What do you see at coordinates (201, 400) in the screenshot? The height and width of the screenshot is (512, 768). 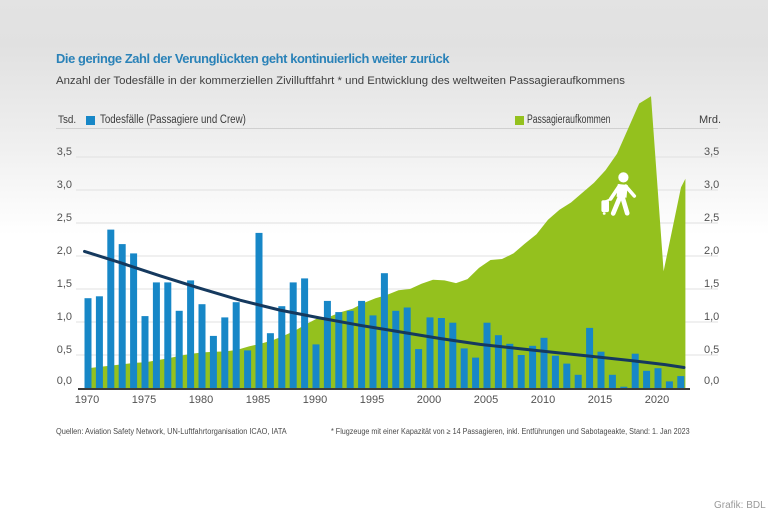 I see `svg-text: 1980` at bounding box center [201, 400].